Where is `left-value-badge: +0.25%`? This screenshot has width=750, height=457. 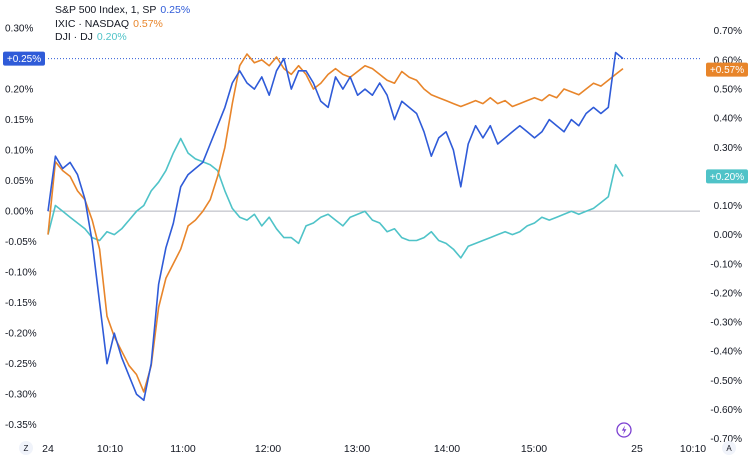 left-value-badge: +0.25% is located at coordinates (24, 58).